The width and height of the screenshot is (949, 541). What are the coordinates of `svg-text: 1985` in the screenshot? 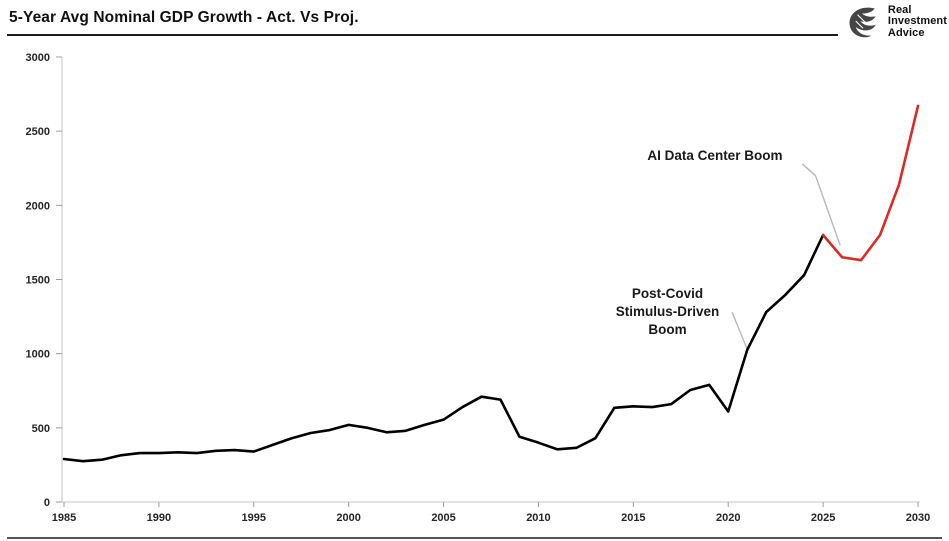 It's located at (64, 518).